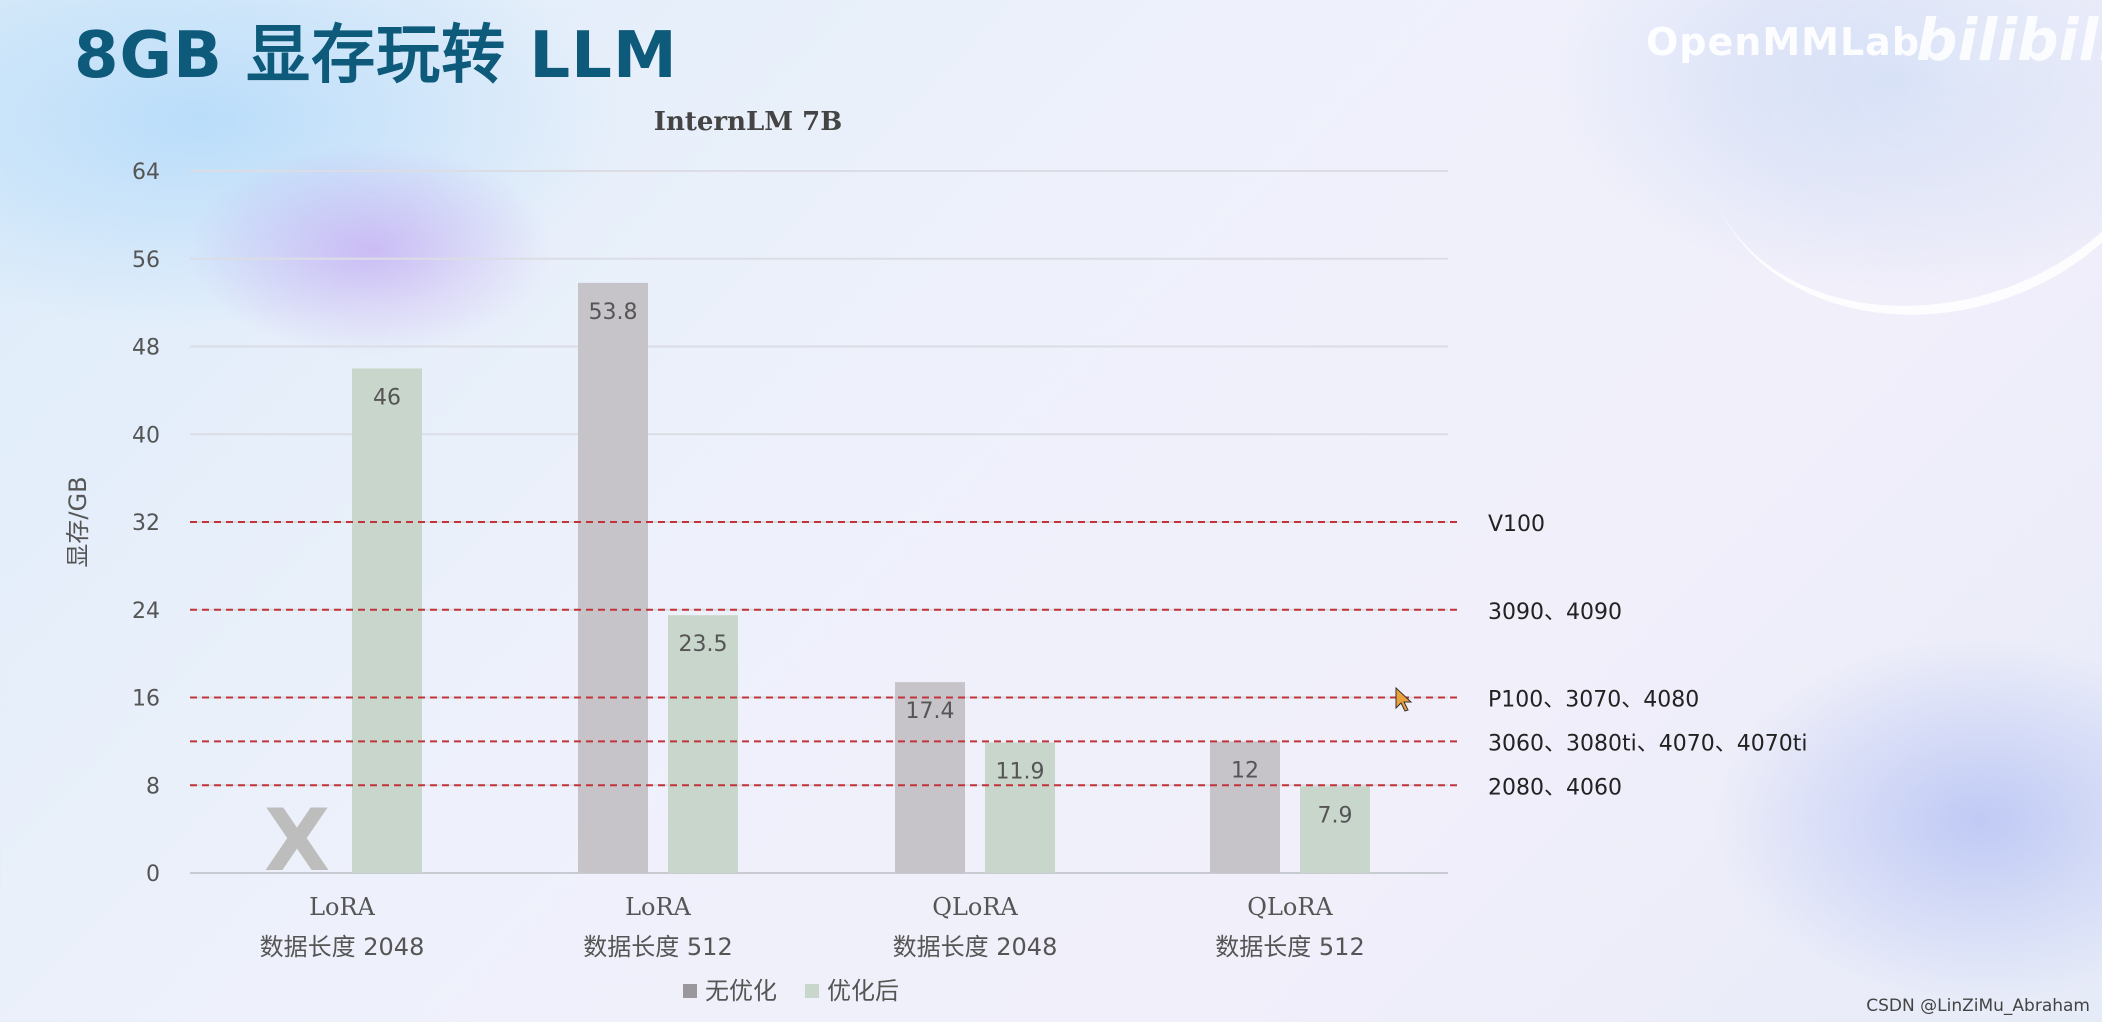 The image size is (2102, 1022). What do you see at coordinates (748, 122) in the screenshot?
I see `chart-title: InternLM 7B` at bounding box center [748, 122].